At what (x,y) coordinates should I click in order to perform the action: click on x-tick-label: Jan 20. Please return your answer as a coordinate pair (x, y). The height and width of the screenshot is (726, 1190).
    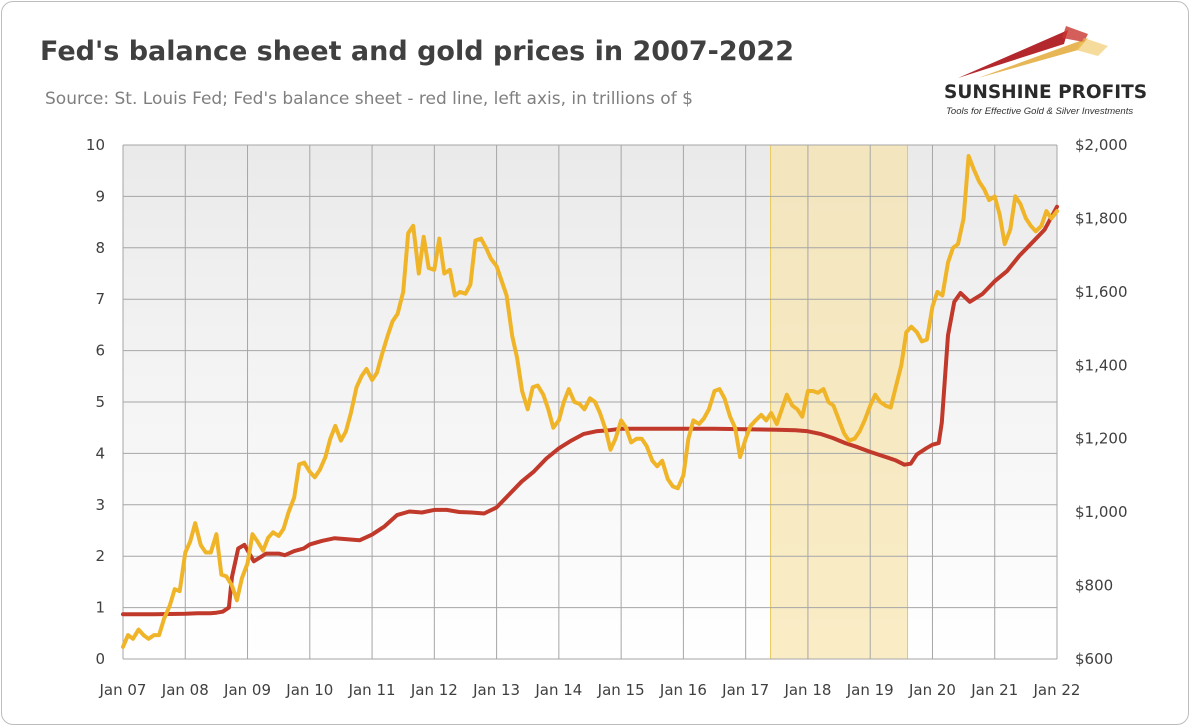
    Looking at the image, I should click on (932, 690).